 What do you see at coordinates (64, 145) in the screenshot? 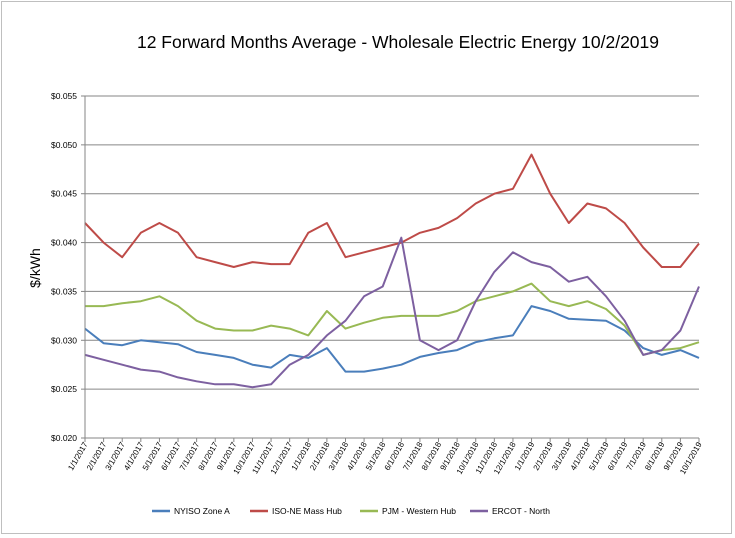
I see `y-tick-label: $0.050` at bounding box center [64, 145].